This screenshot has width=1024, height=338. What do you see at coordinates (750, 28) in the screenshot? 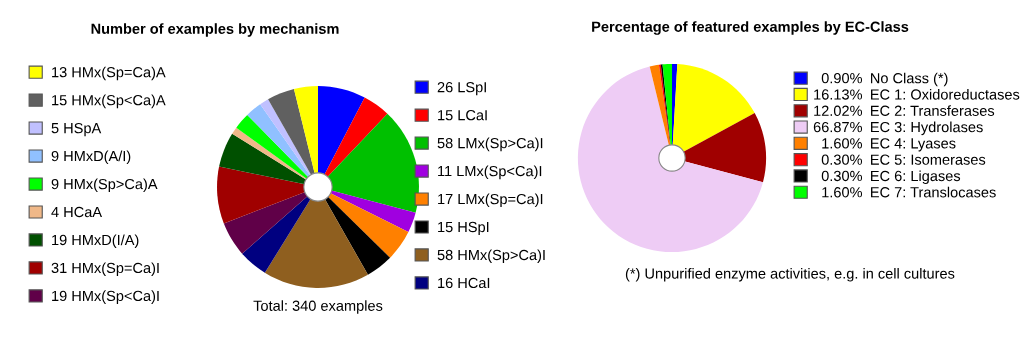
I see `chart-title: Percentage of featured examples by EC-Class` at bounding box center [750, 28].